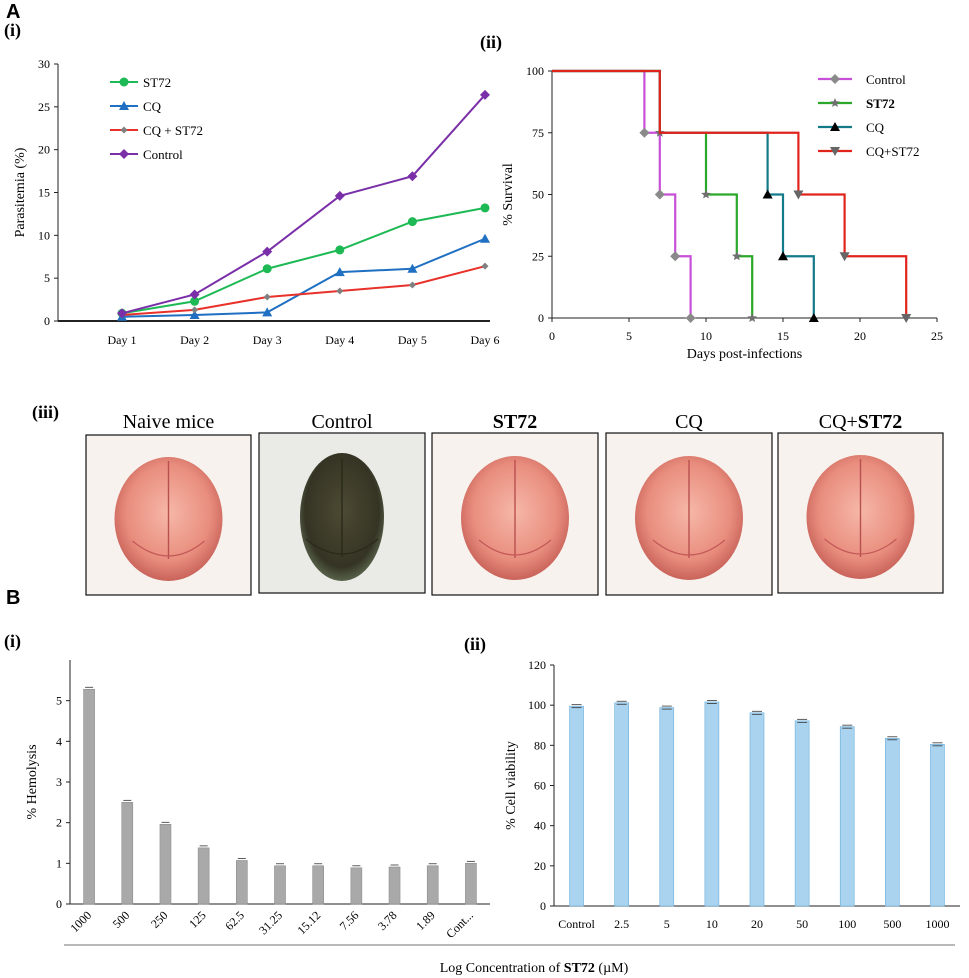 The height and width of the screenshot is (978, 969). I want to click on photo-label-plain: Naive mice, so click(169, 422).